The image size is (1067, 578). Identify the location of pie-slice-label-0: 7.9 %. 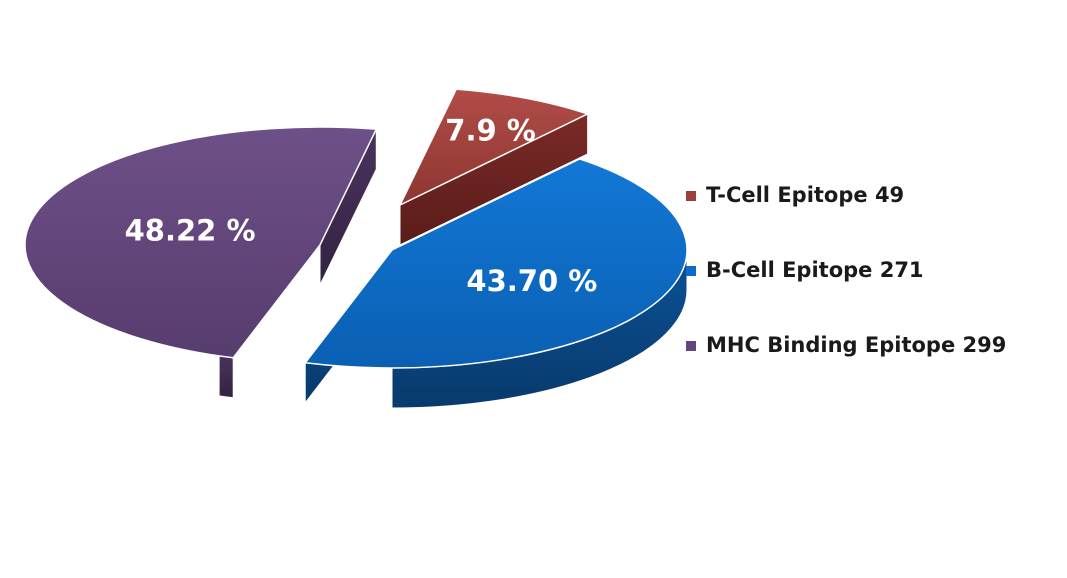
(490, 130).